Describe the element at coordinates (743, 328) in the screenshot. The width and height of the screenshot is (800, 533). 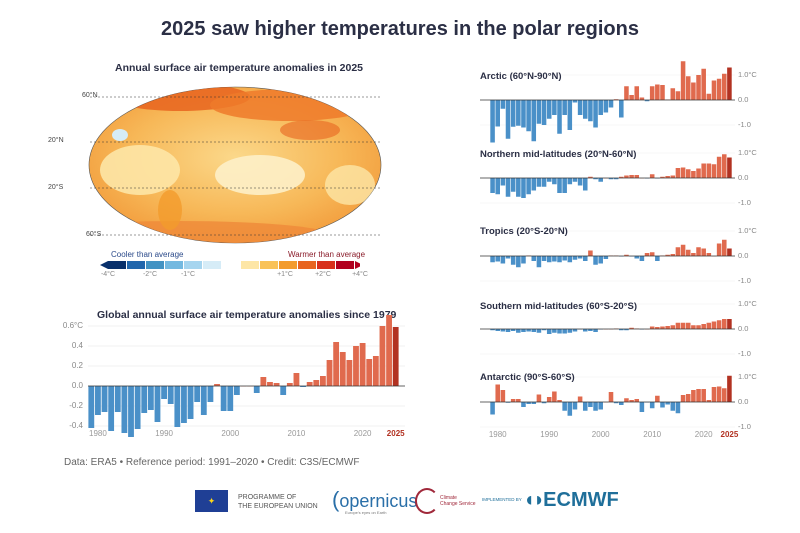
I see `y-tick-label: 0.0` at that location.